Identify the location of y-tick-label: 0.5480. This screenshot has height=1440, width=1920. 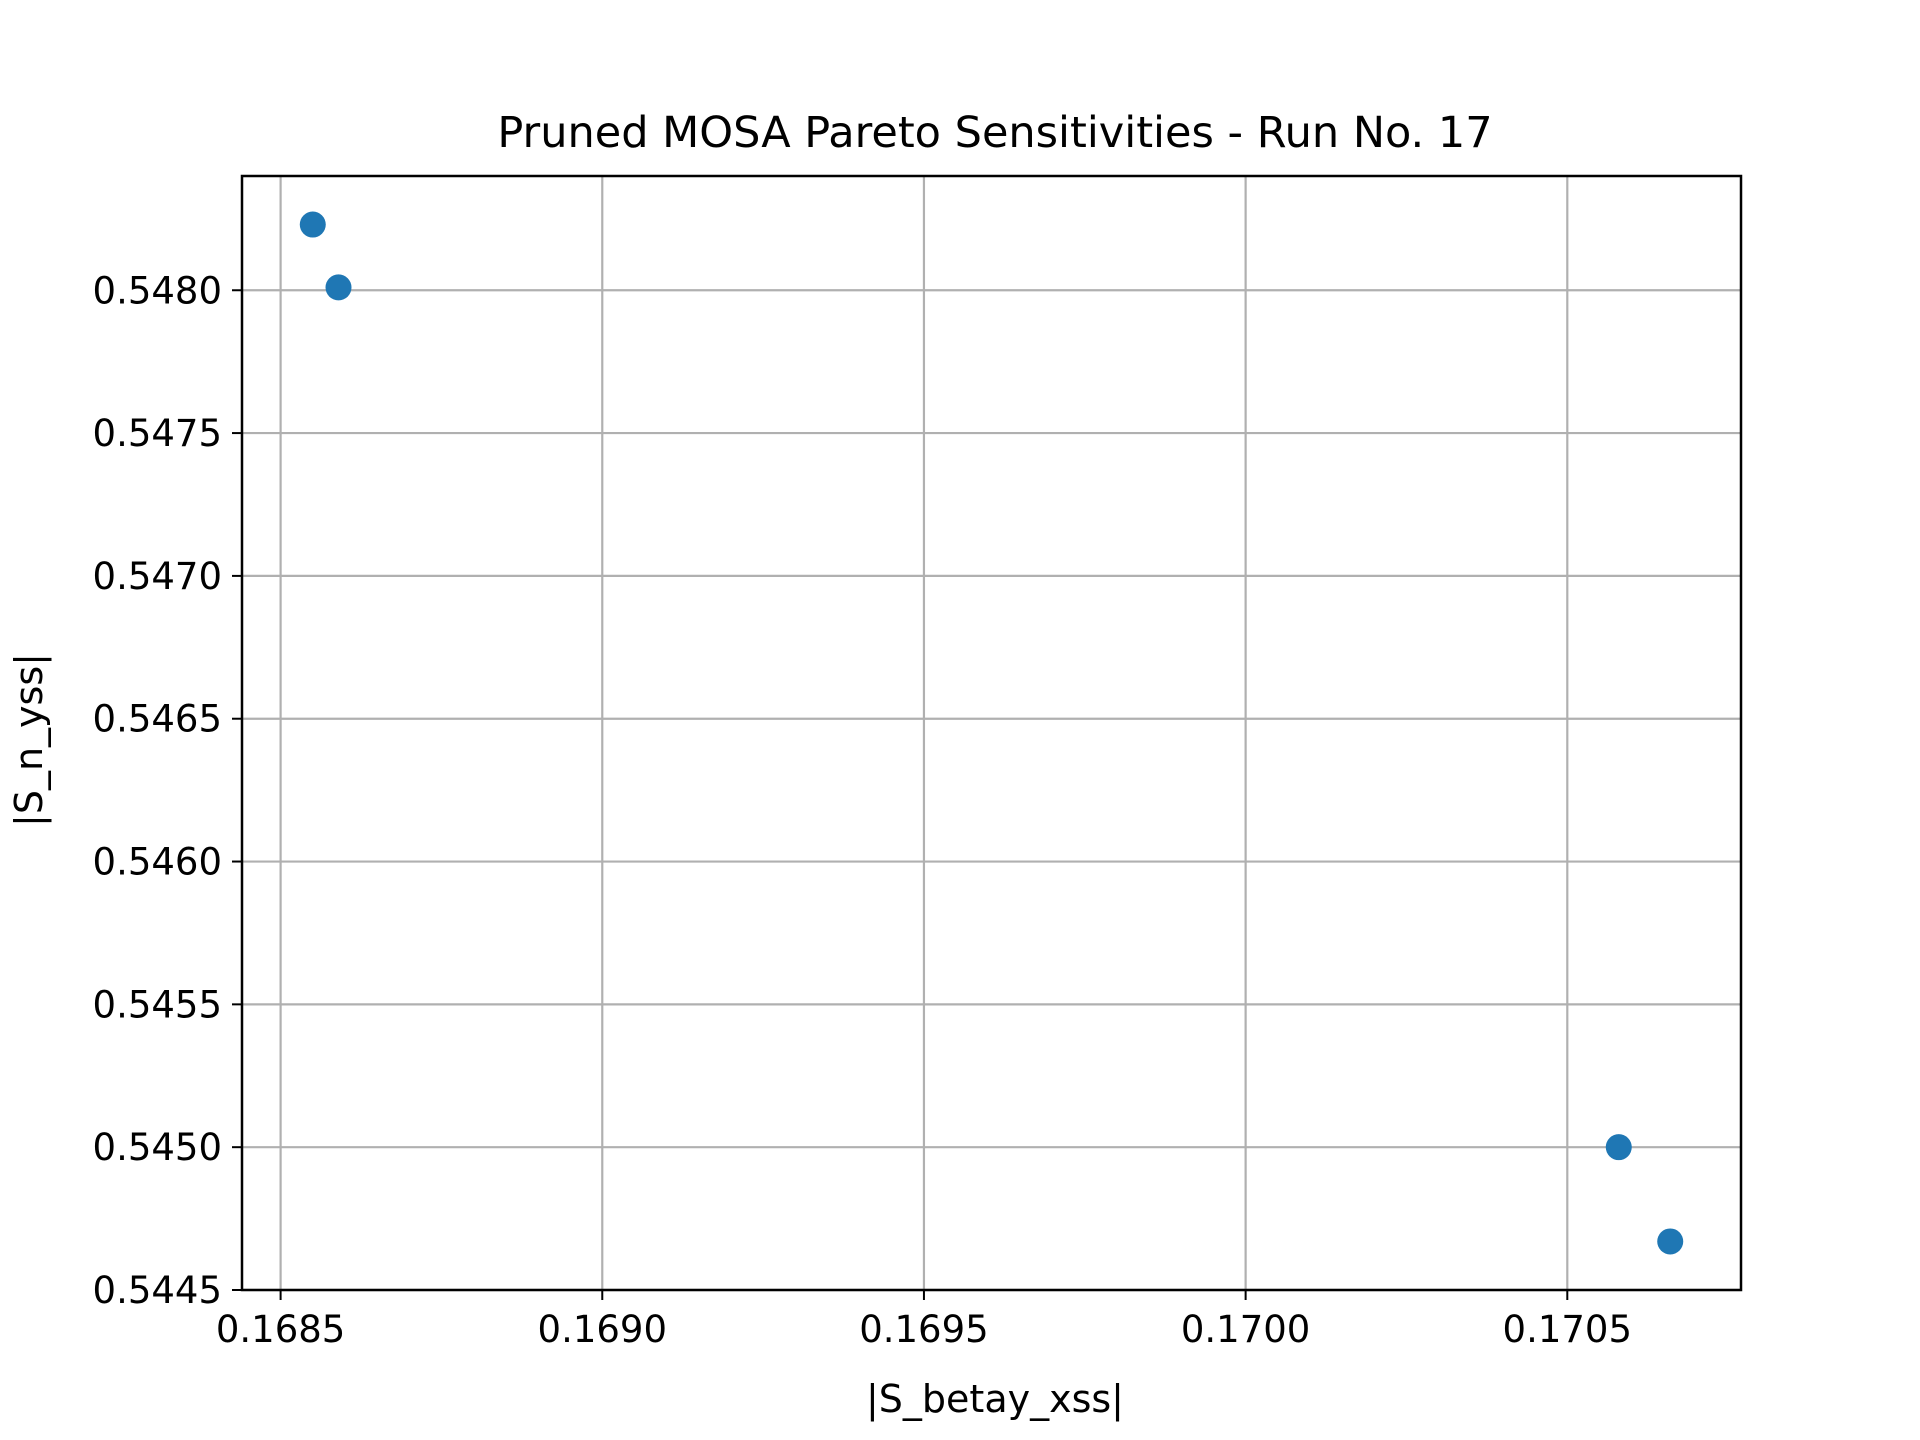
(157, 290).